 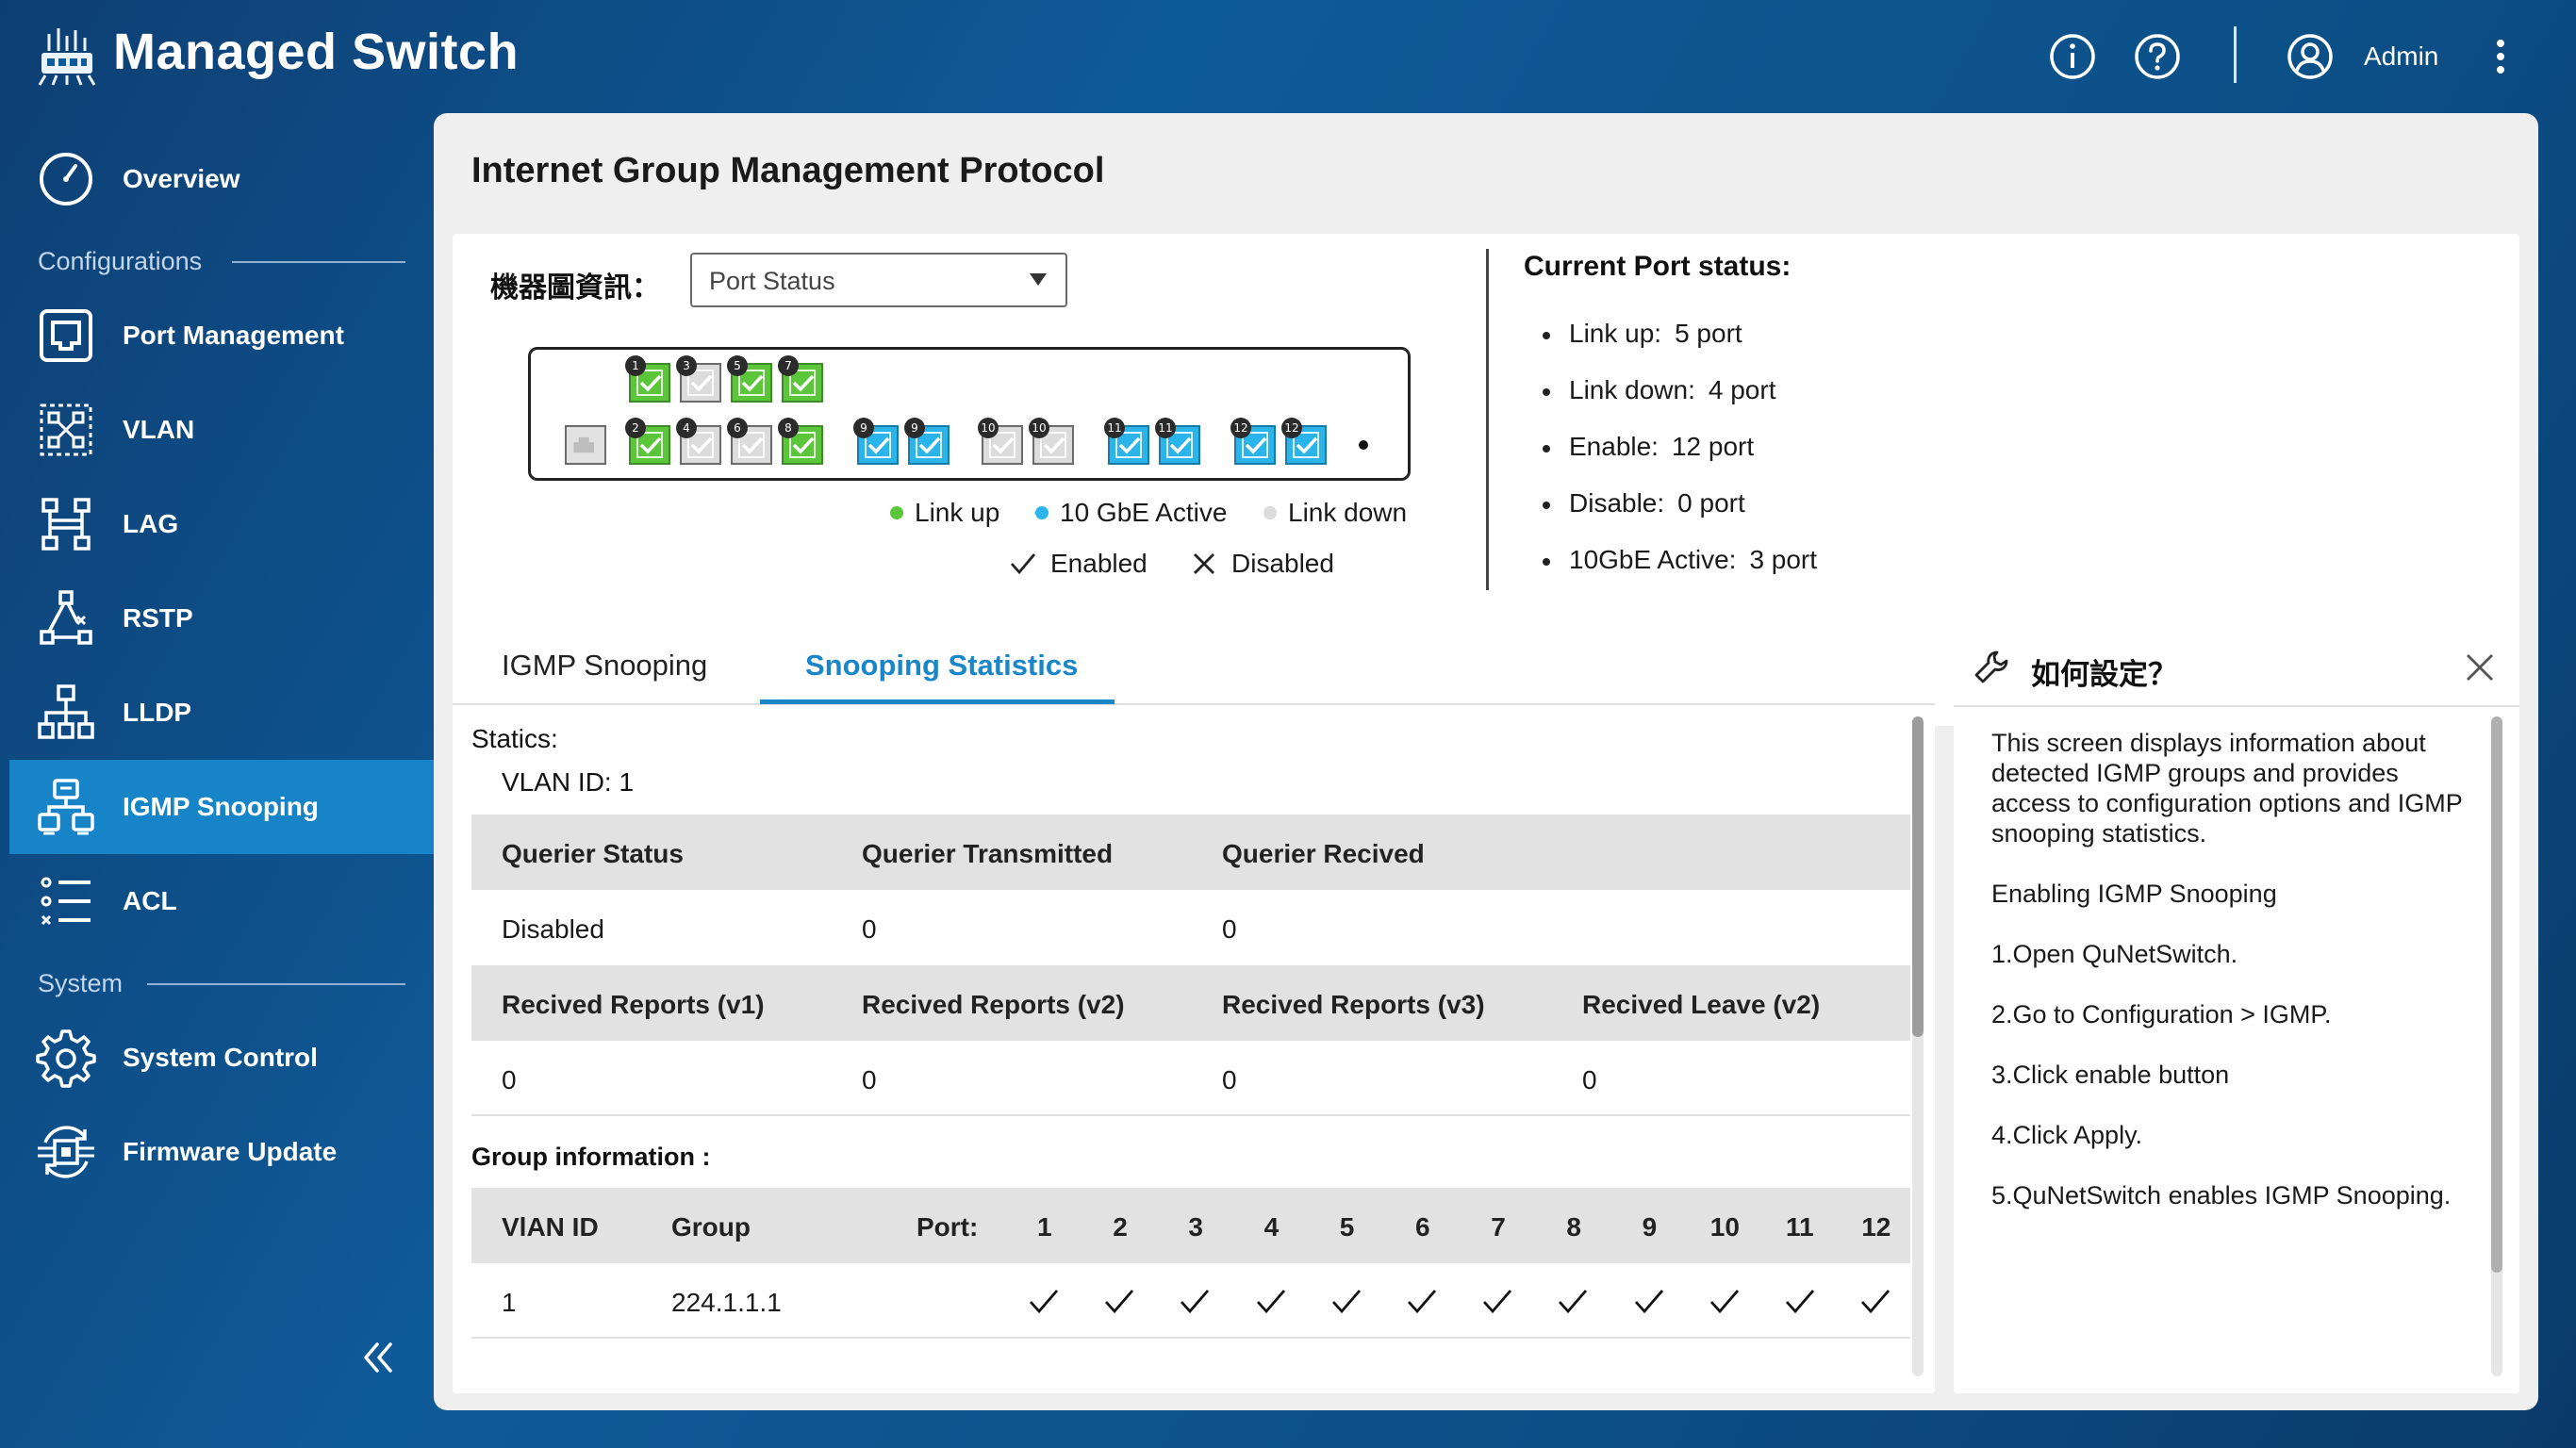 I want to click on port-number-header: 9, so click(x=1650, y=1227).